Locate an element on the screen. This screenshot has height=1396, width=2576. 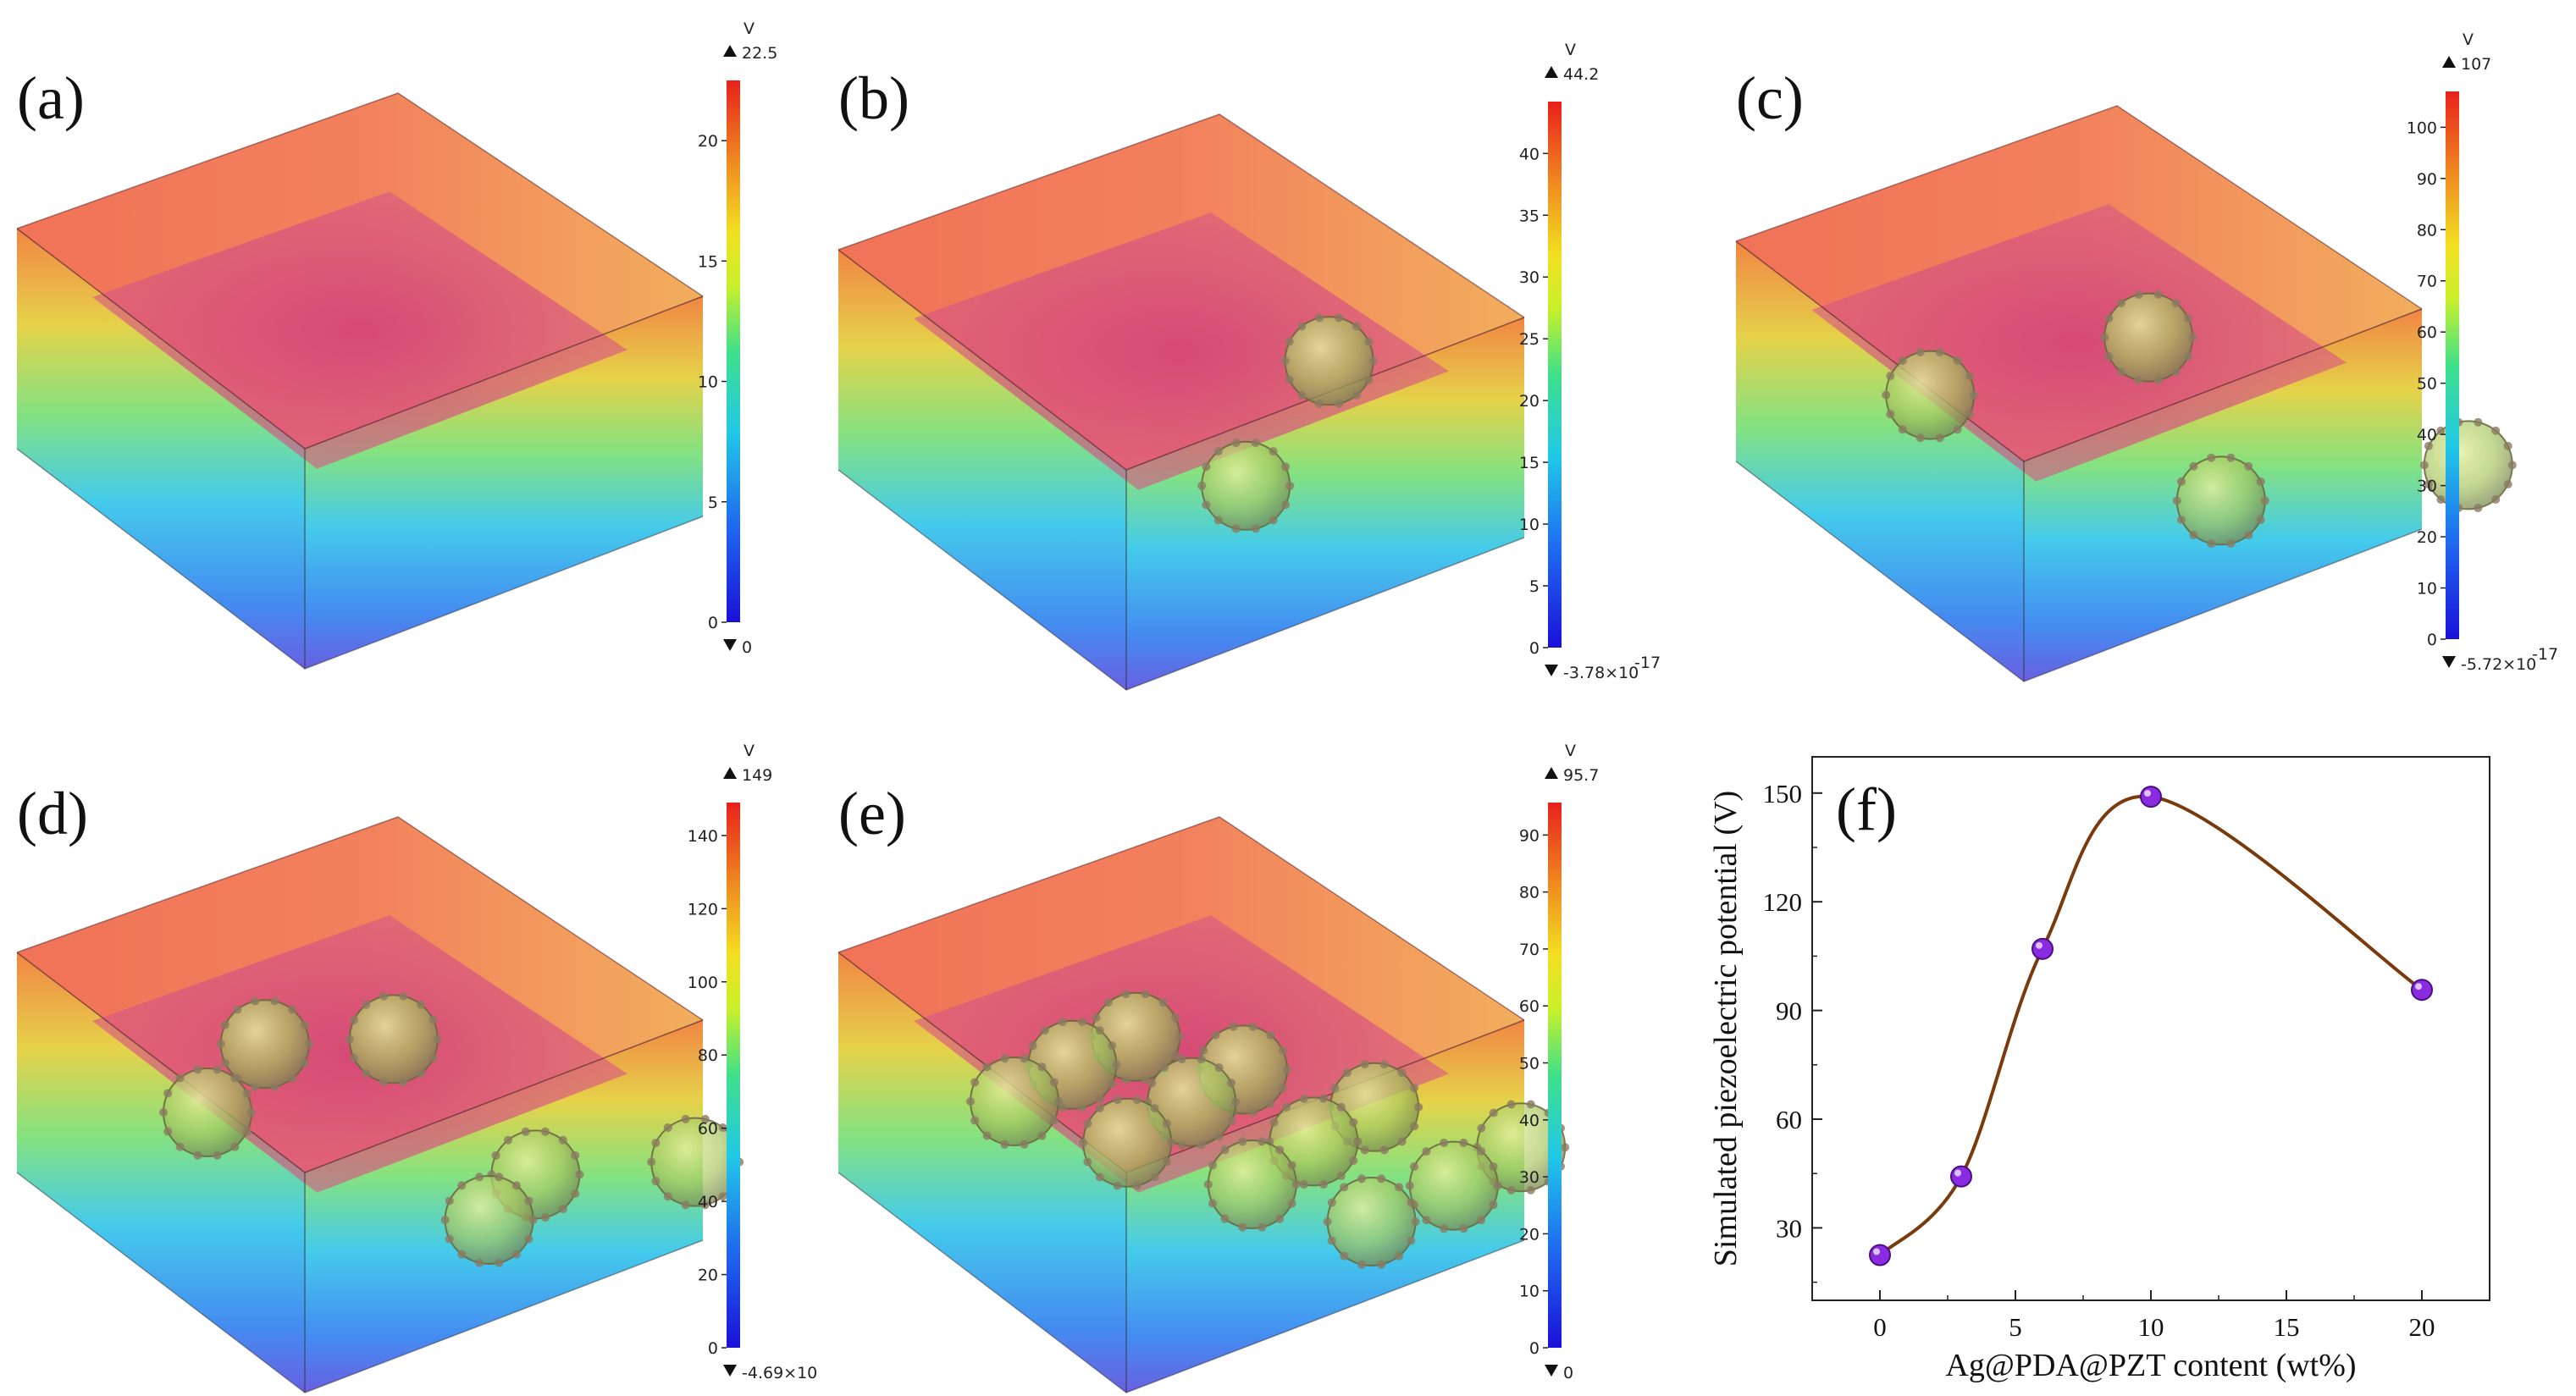
box-left-face is located at coordinates (1880, 461).